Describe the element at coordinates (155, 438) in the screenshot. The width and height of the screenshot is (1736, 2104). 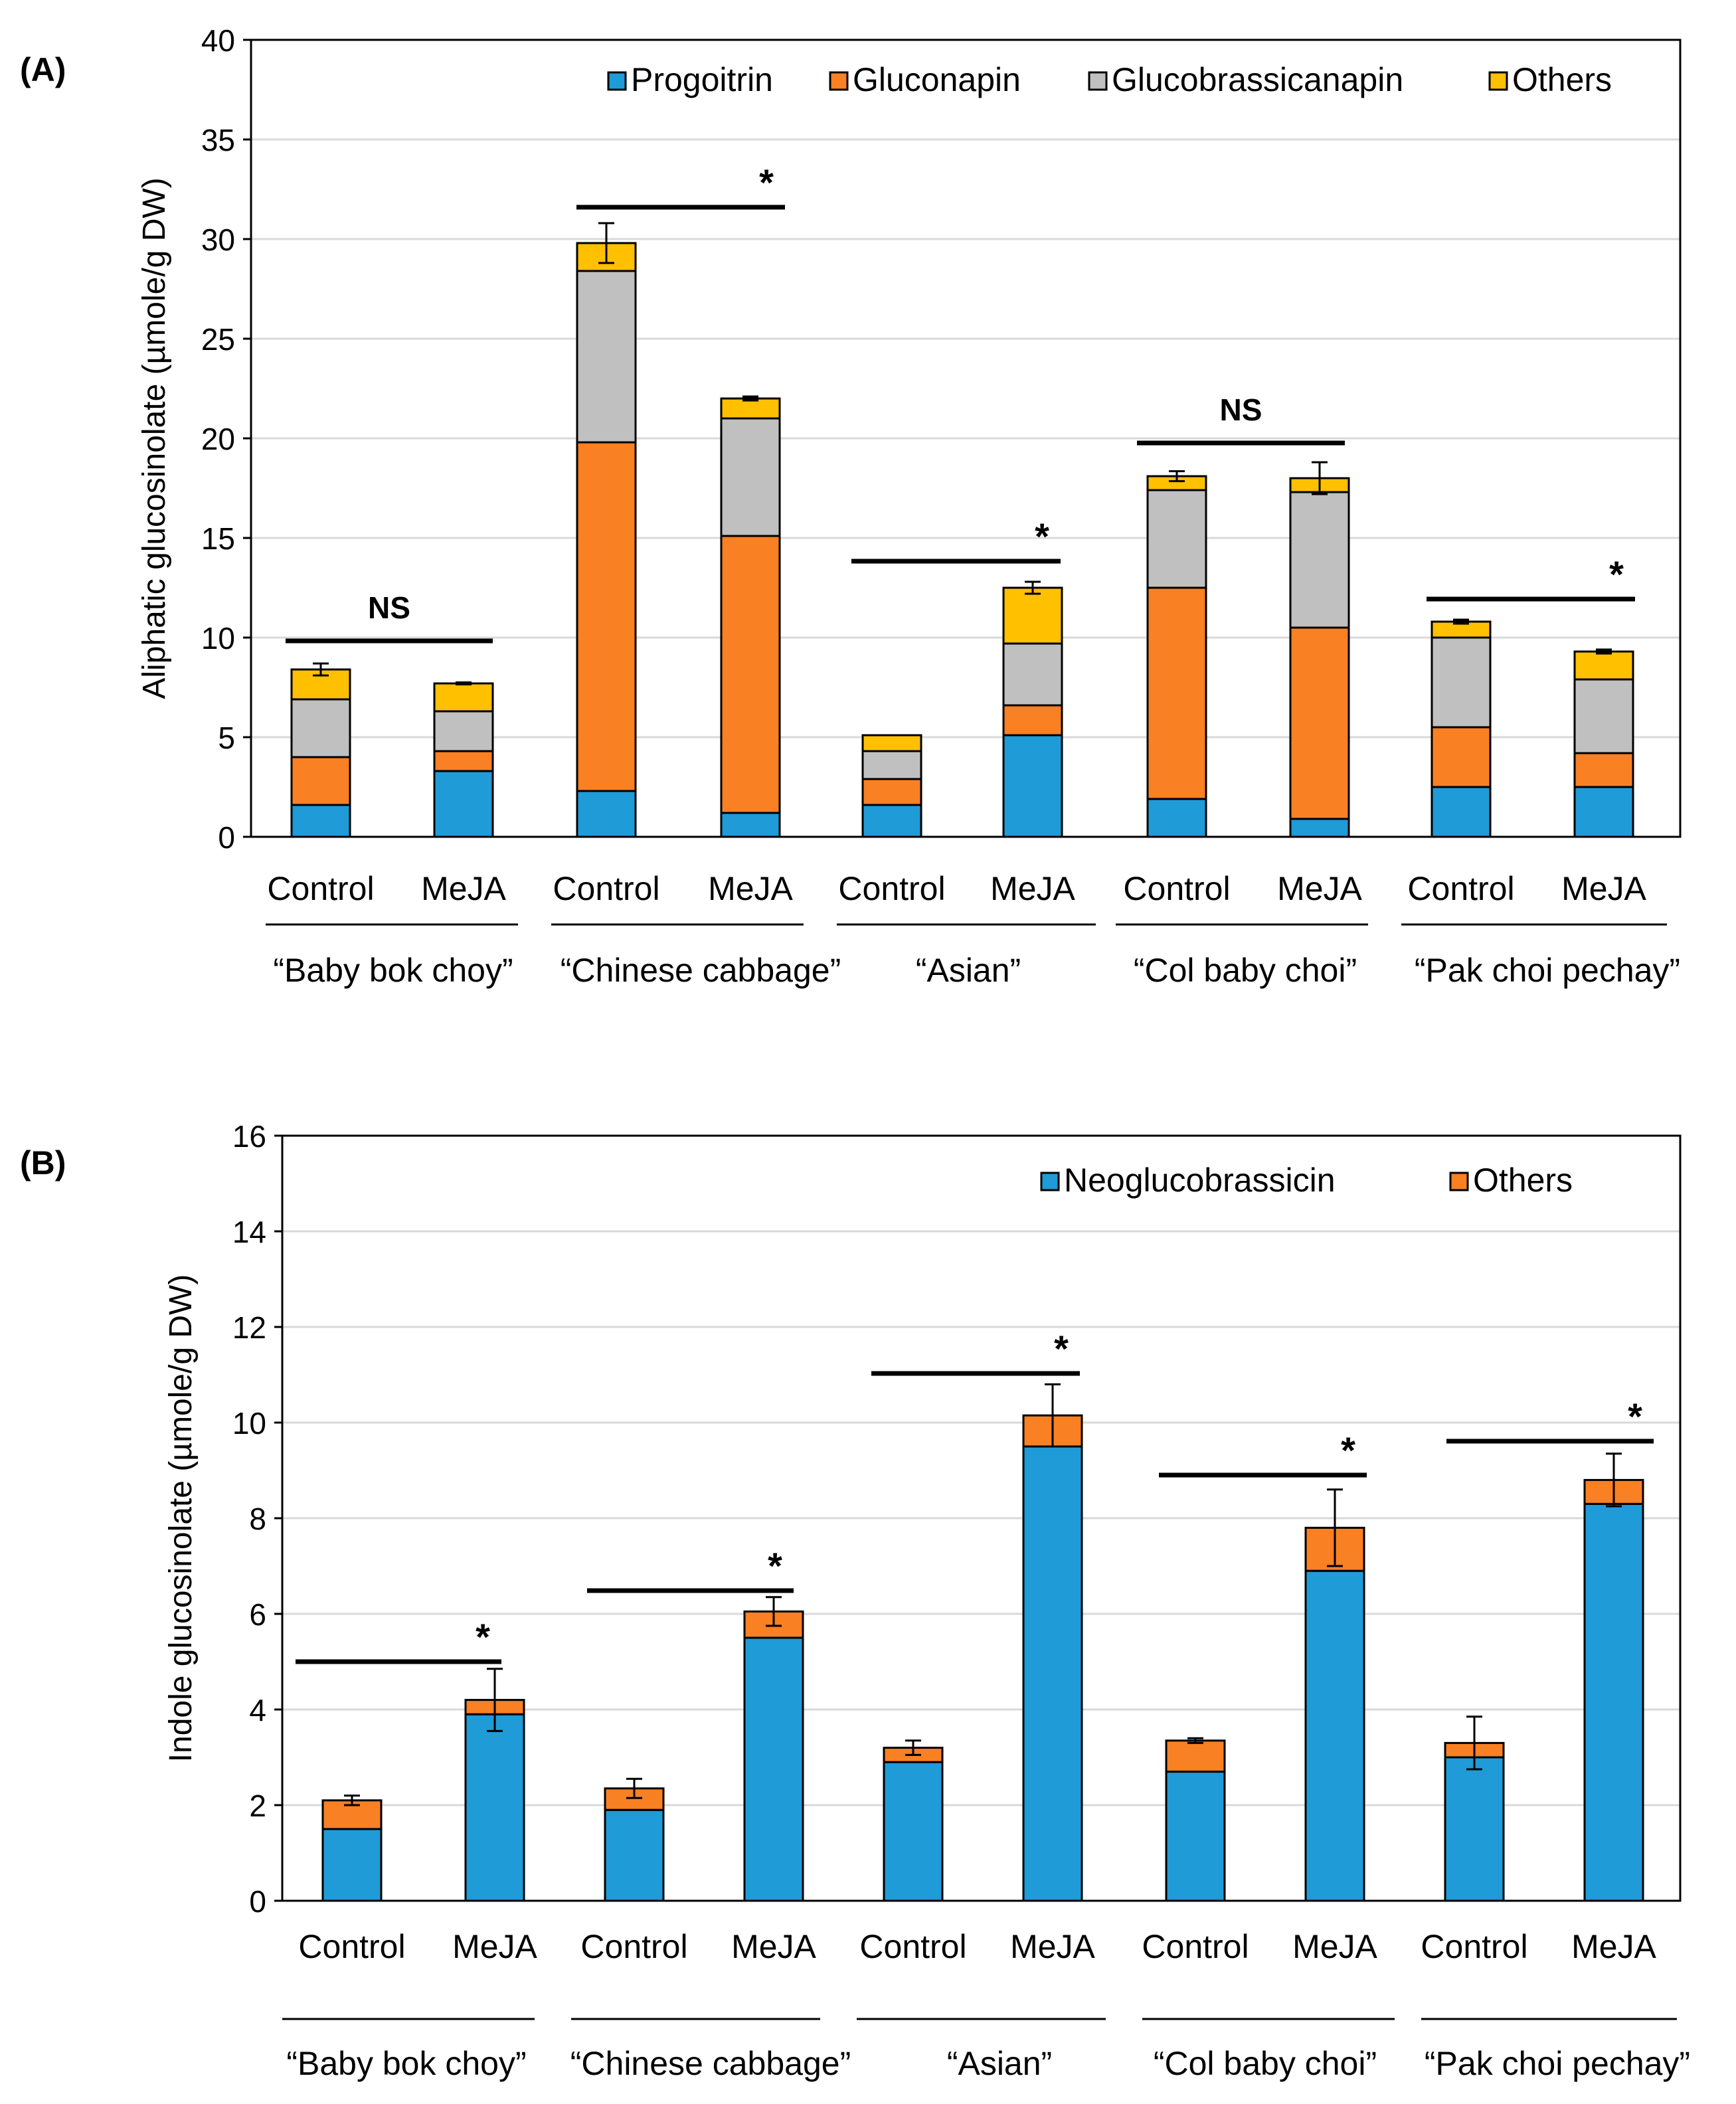
I see `y-axis-label: Aliphatic glucosinolate (µmole/g DW)` at that location.